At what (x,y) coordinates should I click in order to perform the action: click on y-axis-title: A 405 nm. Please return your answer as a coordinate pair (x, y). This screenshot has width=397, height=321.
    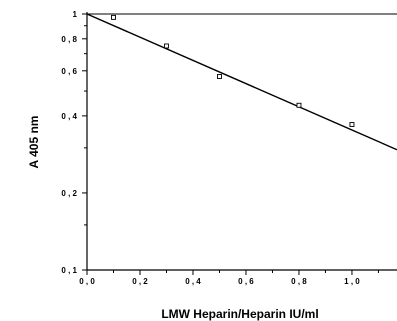
    Looking at the image, I should click on (34, 142).